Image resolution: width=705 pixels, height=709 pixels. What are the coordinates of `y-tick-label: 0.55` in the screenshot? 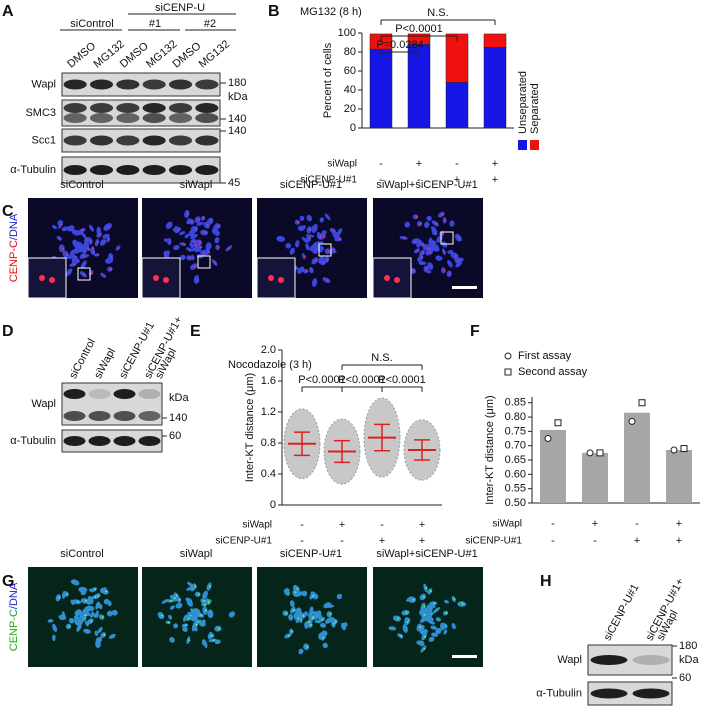 It's located at (515, 489).